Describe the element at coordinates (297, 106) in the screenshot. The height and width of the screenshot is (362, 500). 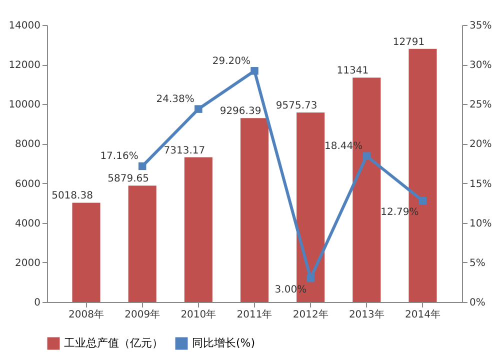
I see `data-label: 9575.73` at that location.